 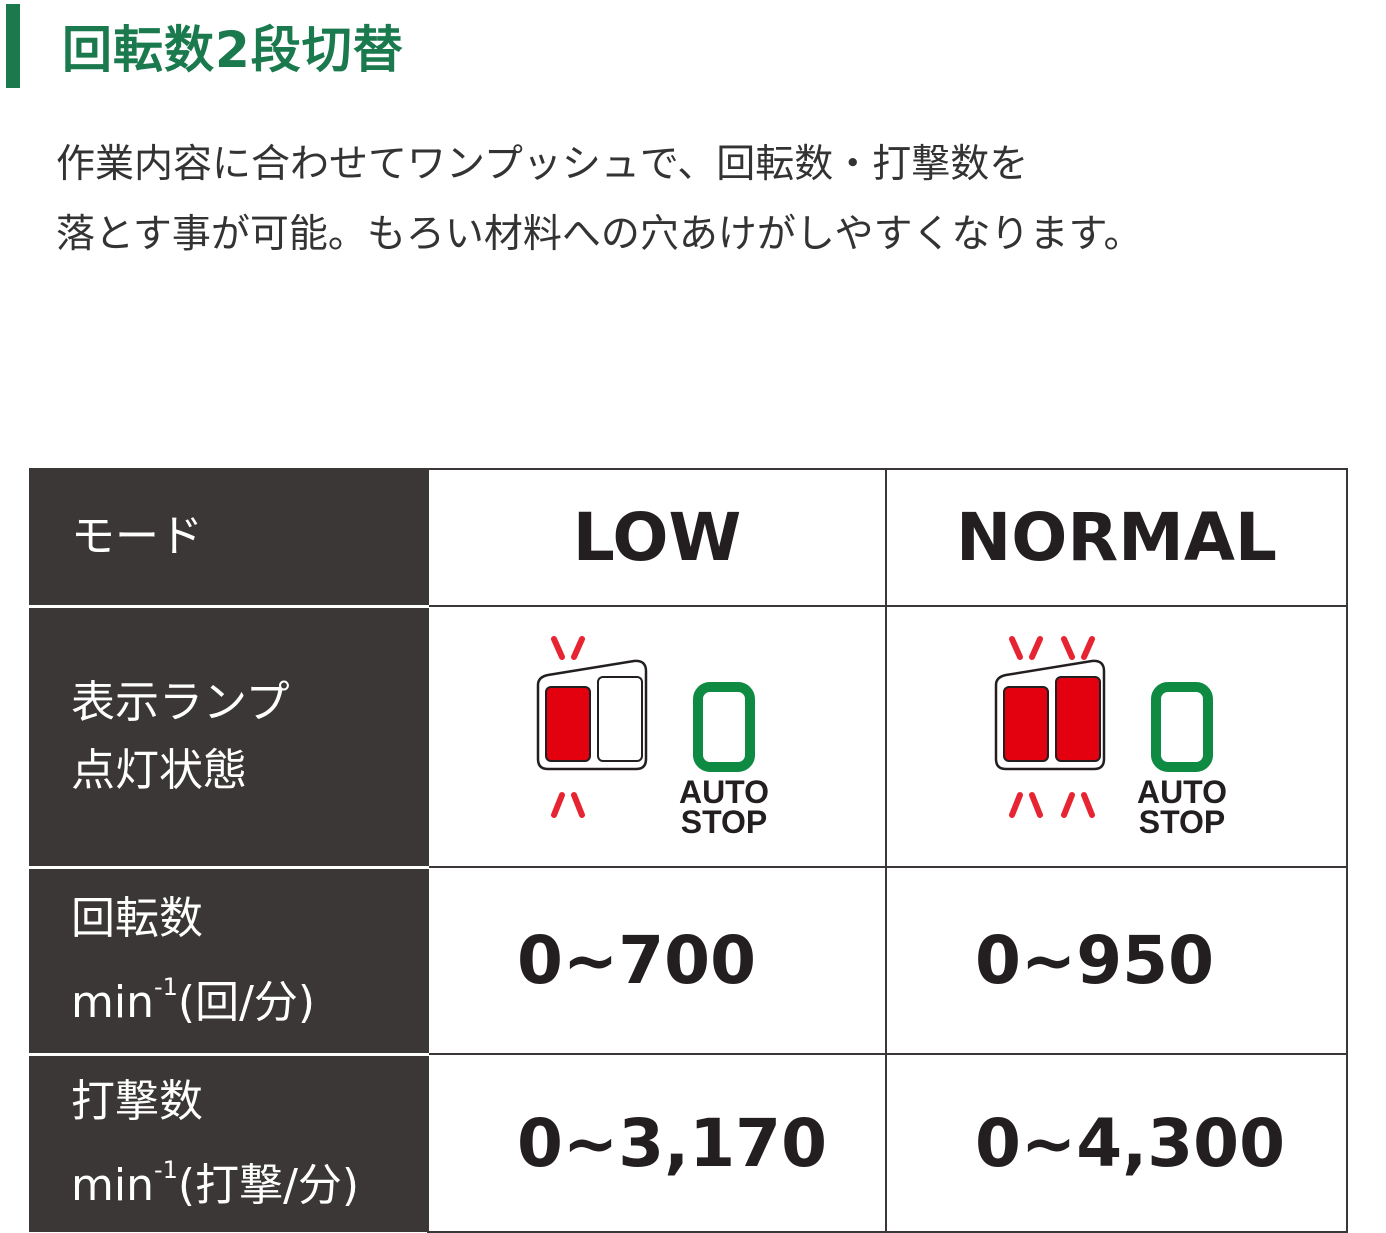 I want to click on mode-header: モード, so click(x=229, y=538).